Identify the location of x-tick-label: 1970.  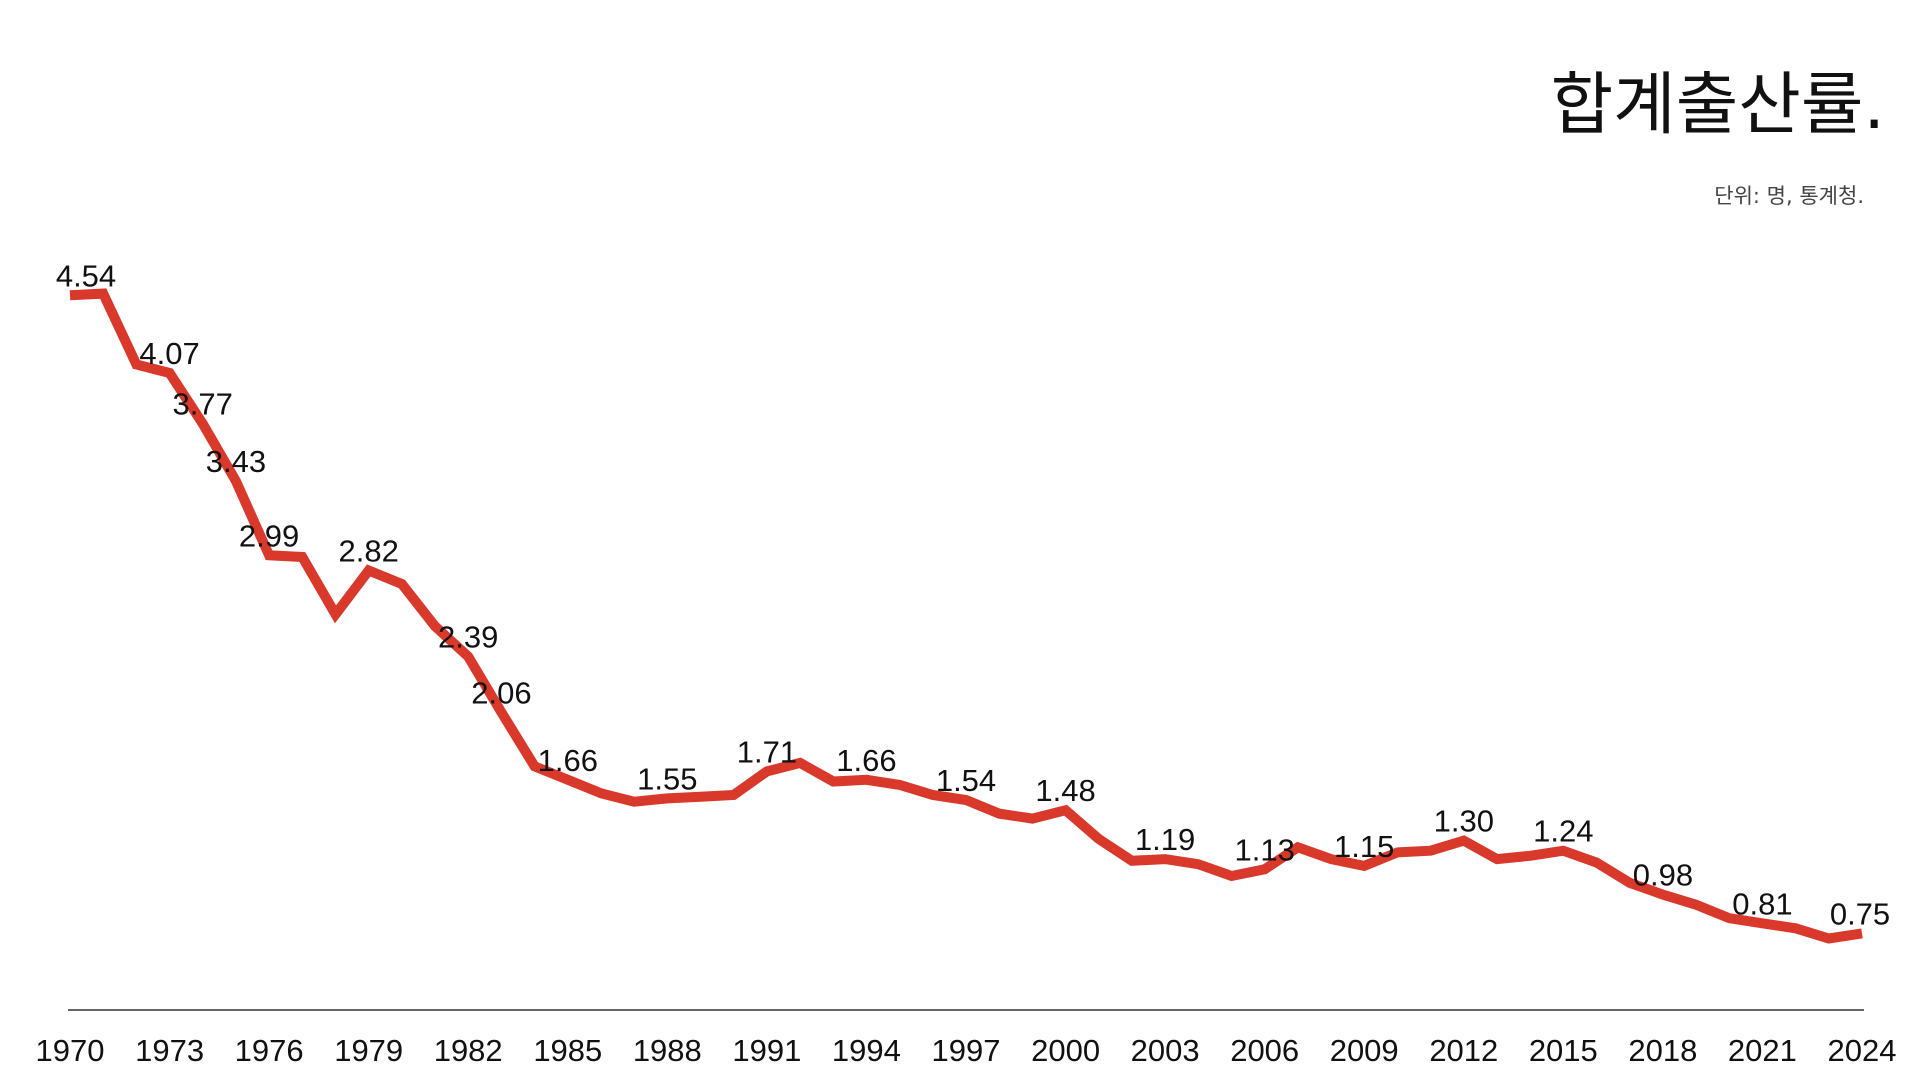
(70, 1050).